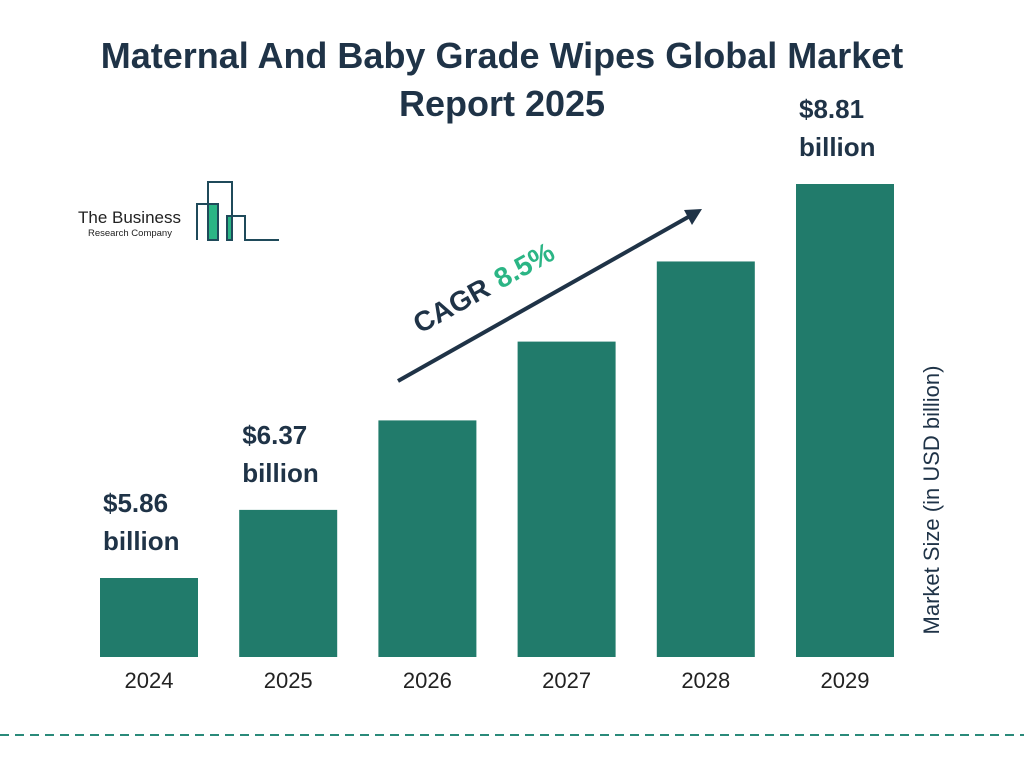  I want to click on company-logo: The Business Research Company, so click(178, 211).